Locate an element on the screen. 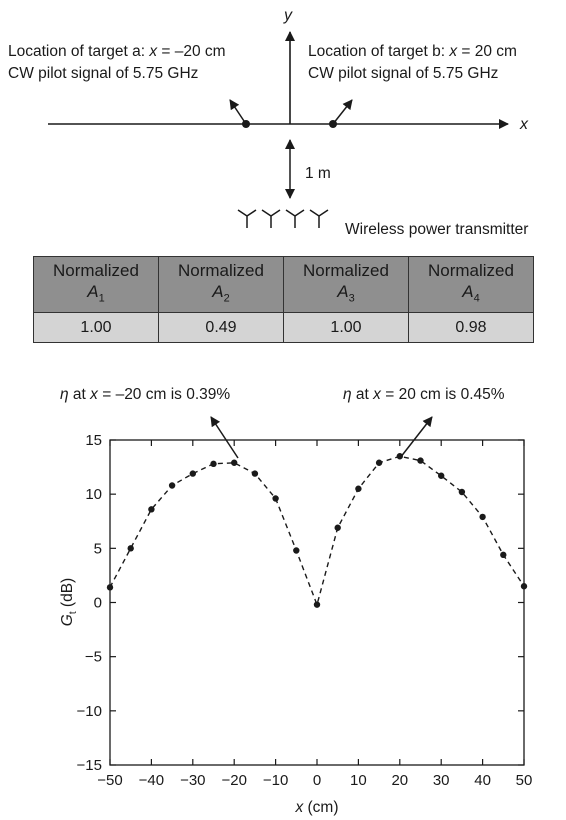 The width and height of the screenshot is (566, 820). distance-label: 1 m is located at coordinates (318, 173).